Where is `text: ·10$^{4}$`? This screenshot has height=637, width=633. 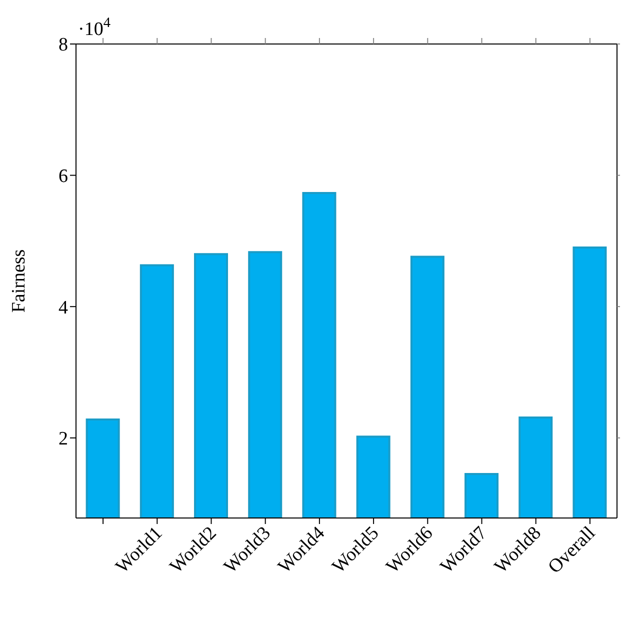
text: ·10$^{4}$ is located at coordinates (94, 27).